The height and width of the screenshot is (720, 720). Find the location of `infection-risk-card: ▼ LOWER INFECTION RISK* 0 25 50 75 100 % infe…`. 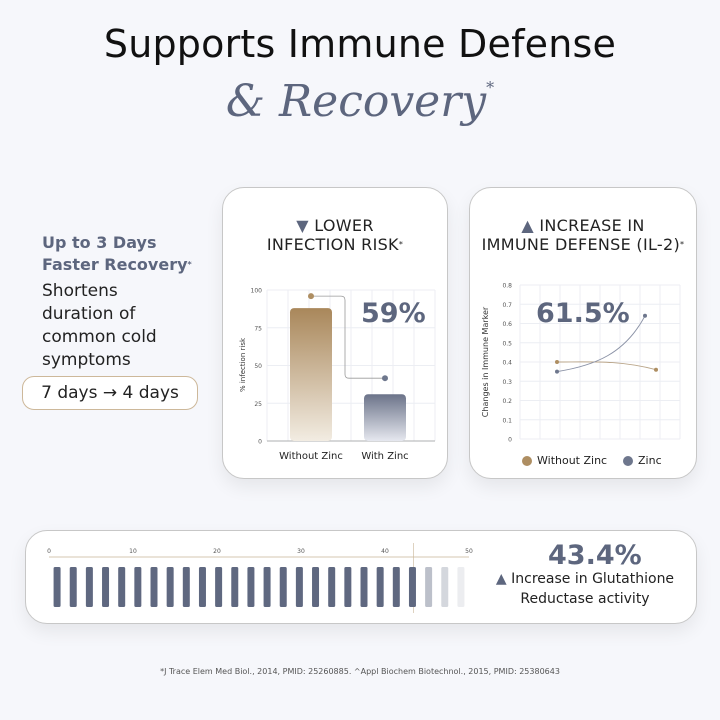

infection-risk-card: ▼ LOWER INFECTION RISK* 0 25 50 75 100 % infe… is located at coordinates (335, 333).